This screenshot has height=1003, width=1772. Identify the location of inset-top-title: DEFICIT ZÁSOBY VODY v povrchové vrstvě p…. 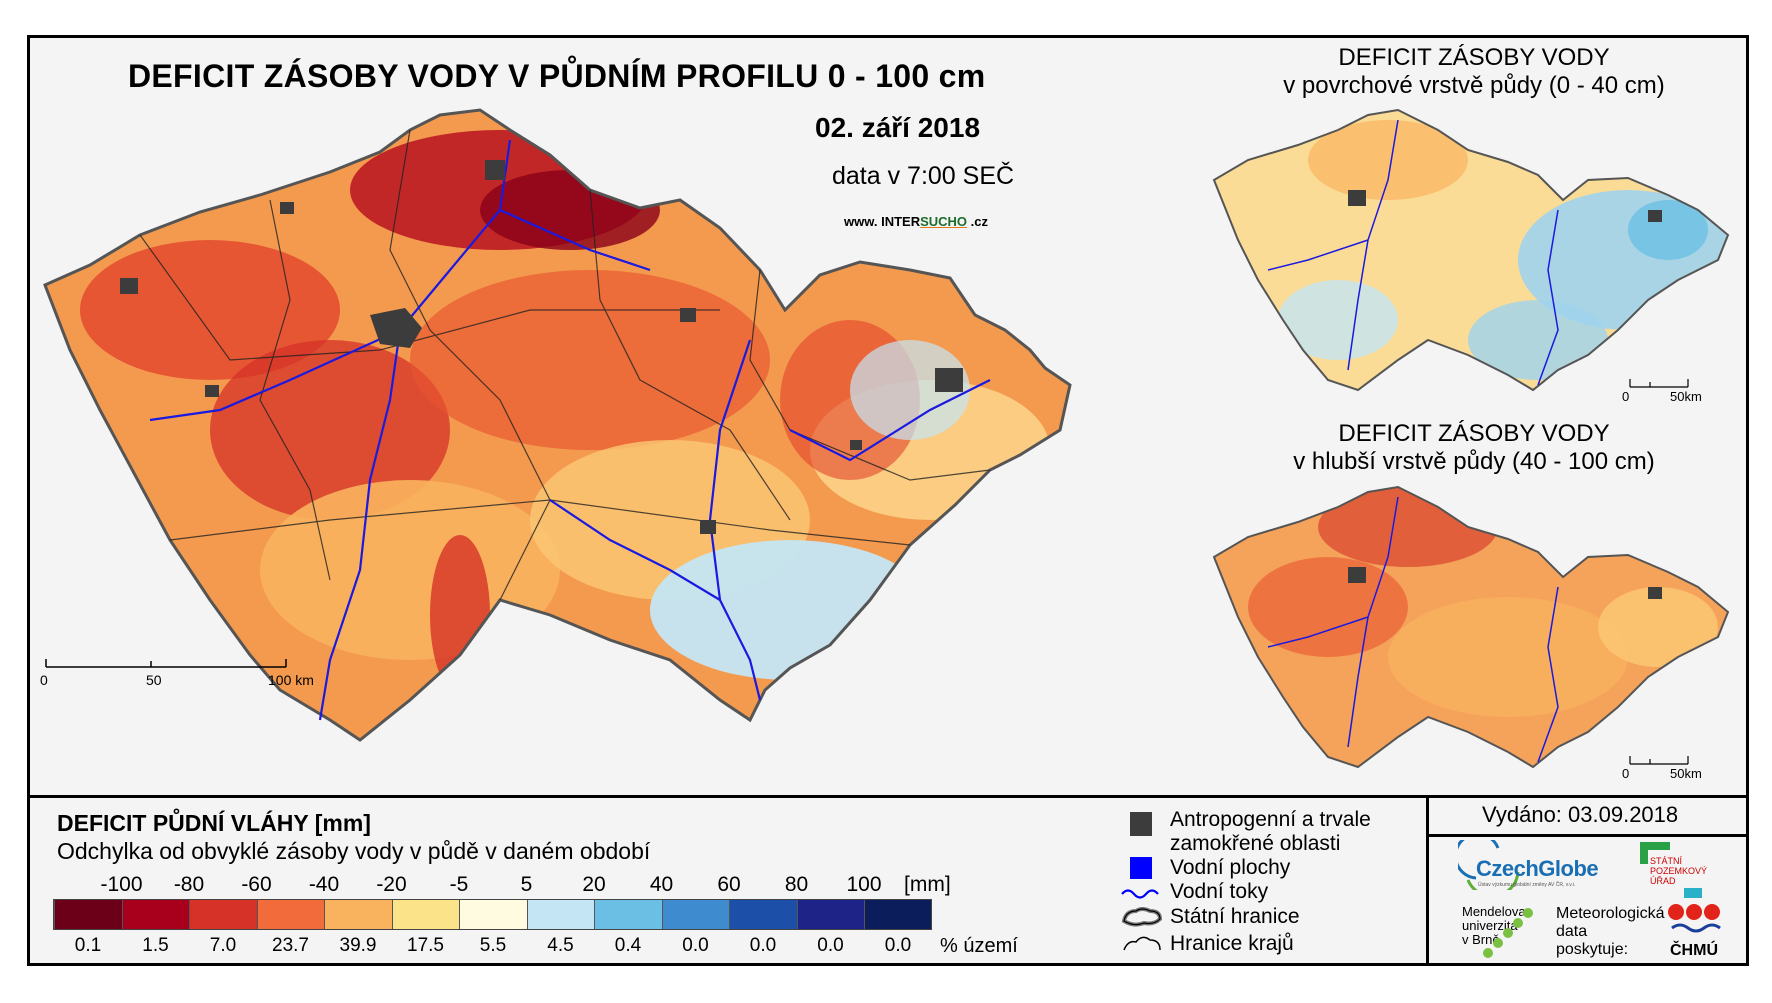
(1474, 72).